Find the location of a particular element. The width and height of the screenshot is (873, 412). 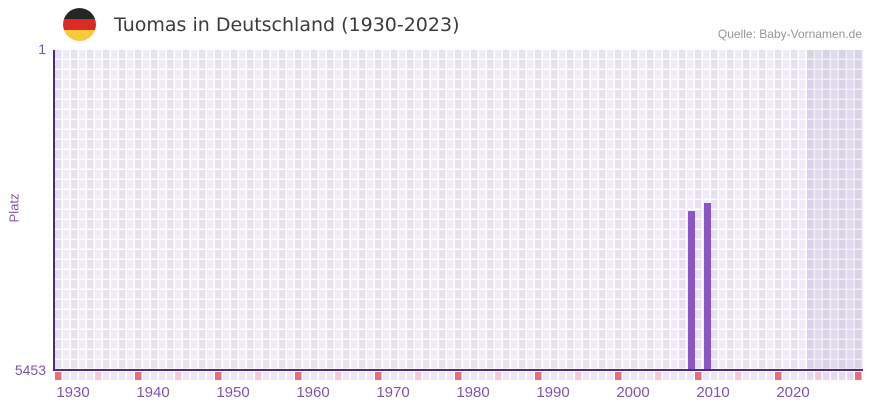

year-strip-cell-2005 is located at coordinates (659, 376).